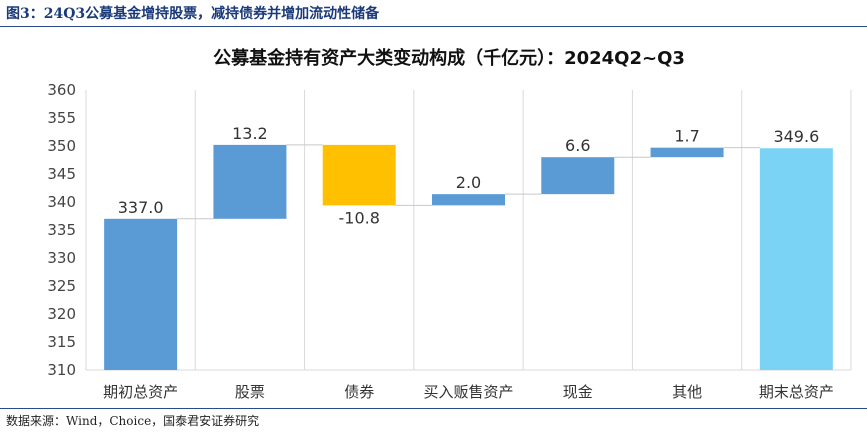 Image resolution: width=867 pixels, height=432 pixels. I want to click on y-tick-label: 340, so click(61, 202).